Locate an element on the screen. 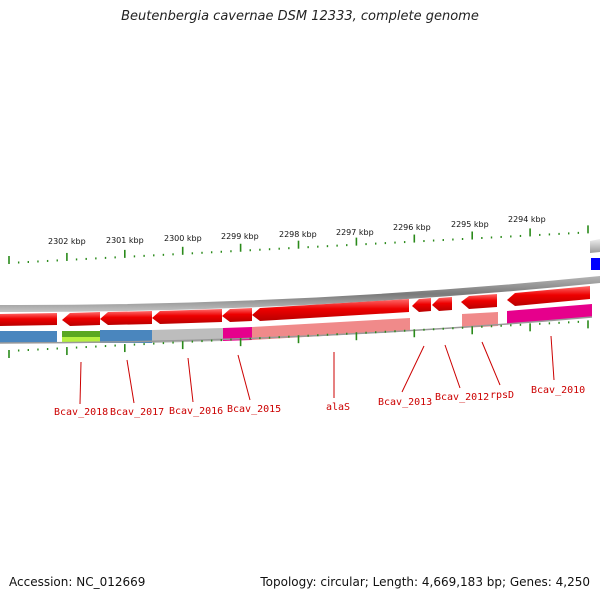 Image resolution: width=600 pixels, height=600 pixels. scale-label-2296: 2296 kbp is located at coordinates (412, 227).